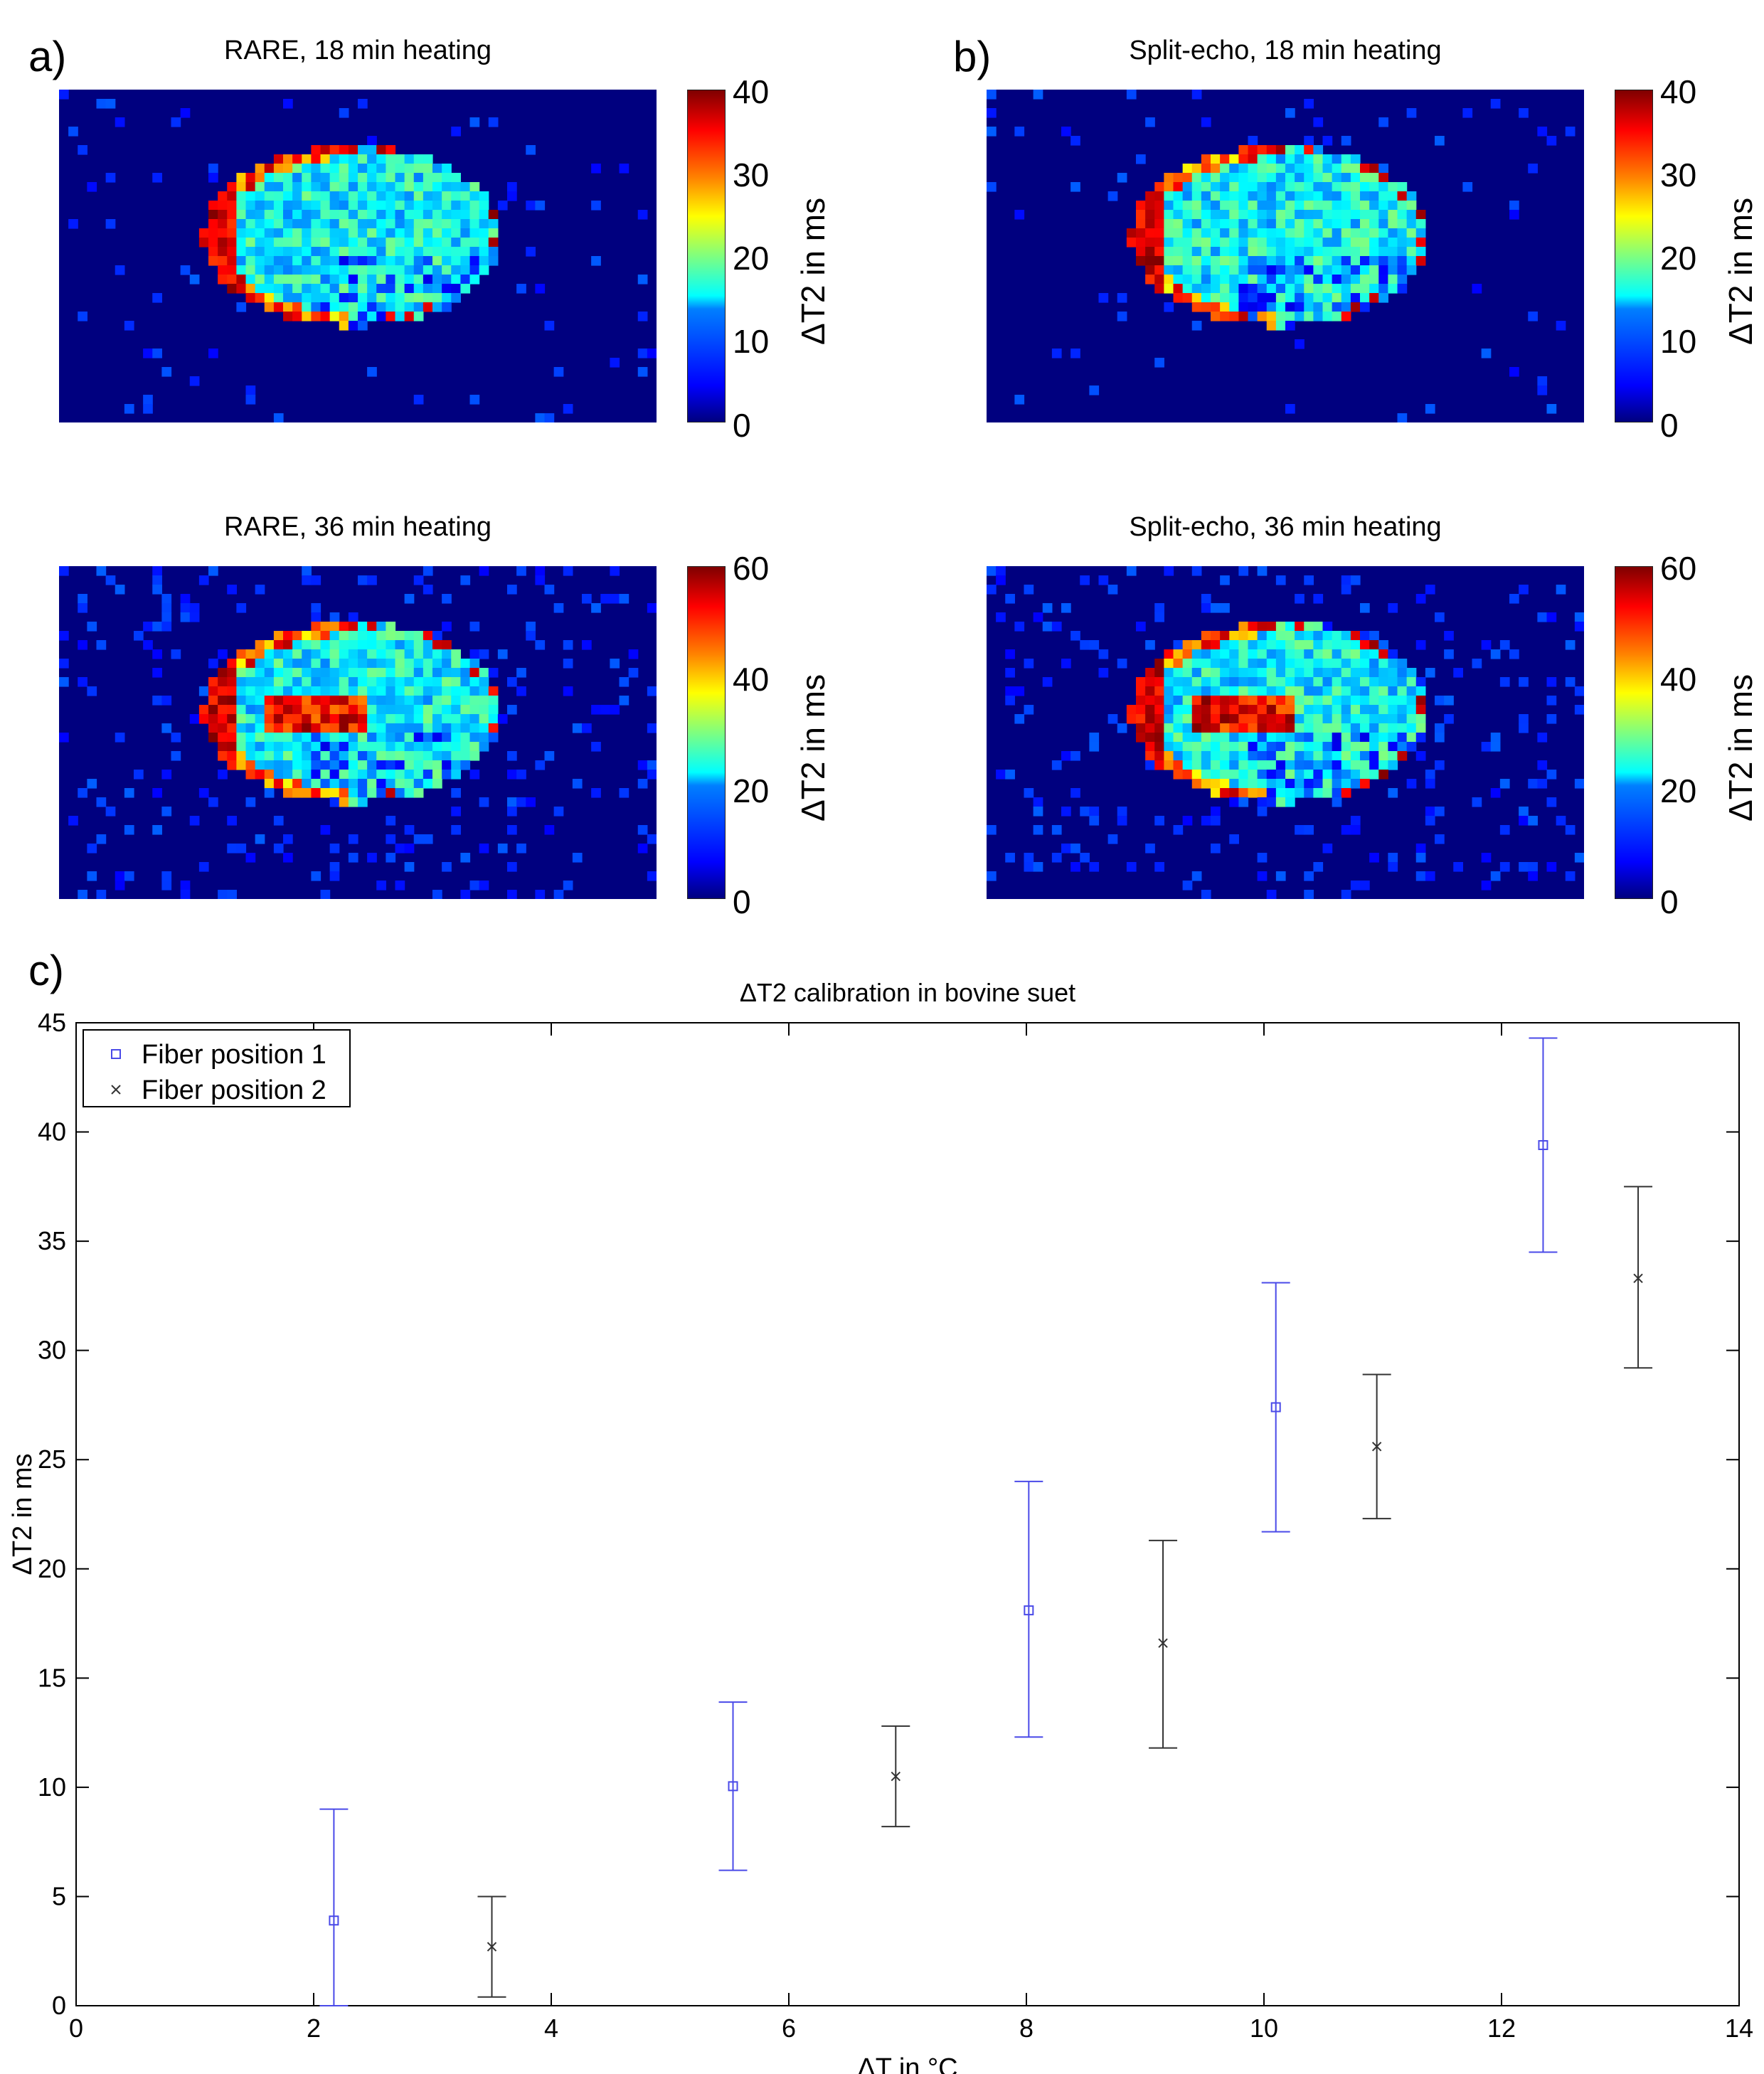  Describe the element at coordinates (52, 1350) in the screenshot. I see `y-tick-label: 30` at that location.